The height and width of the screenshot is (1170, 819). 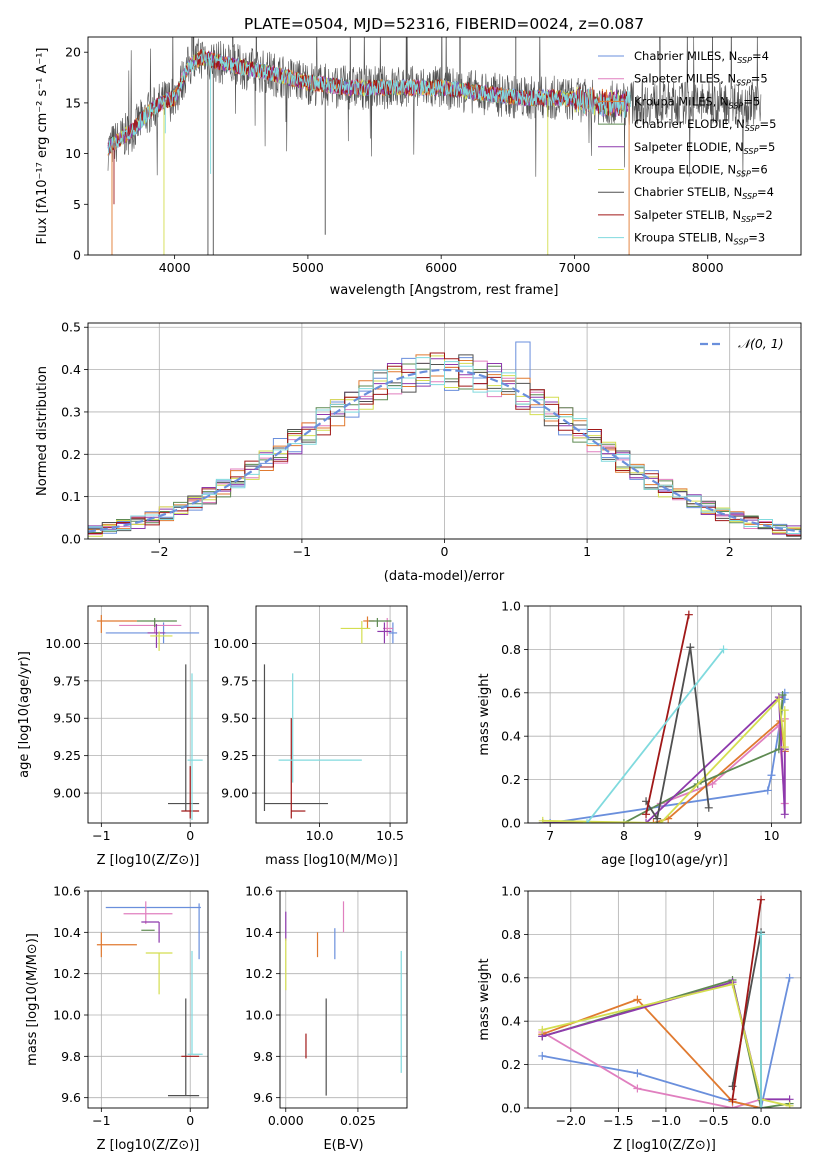 I want to click on legend-label: Salpeter STELIB, N, so click(x=687, y=215).